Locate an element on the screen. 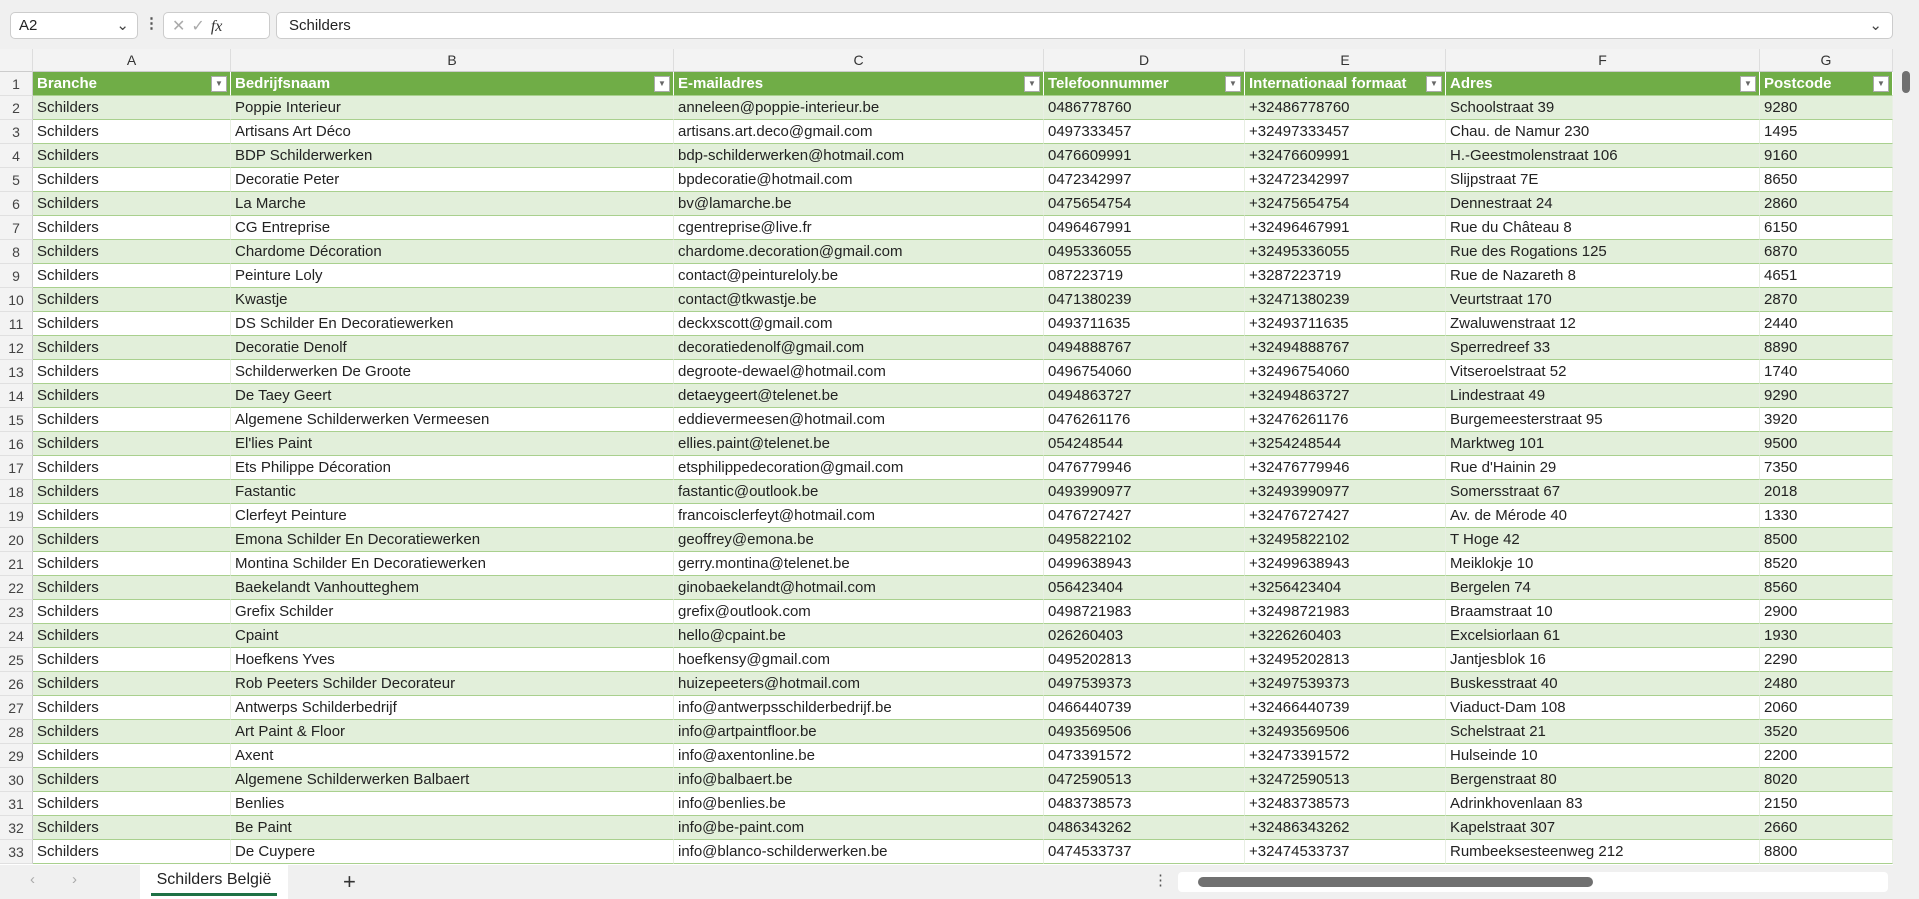 The image size is (1919, 899). header-cell: E-mailadres ▼ is located at coordinates (859, 84).